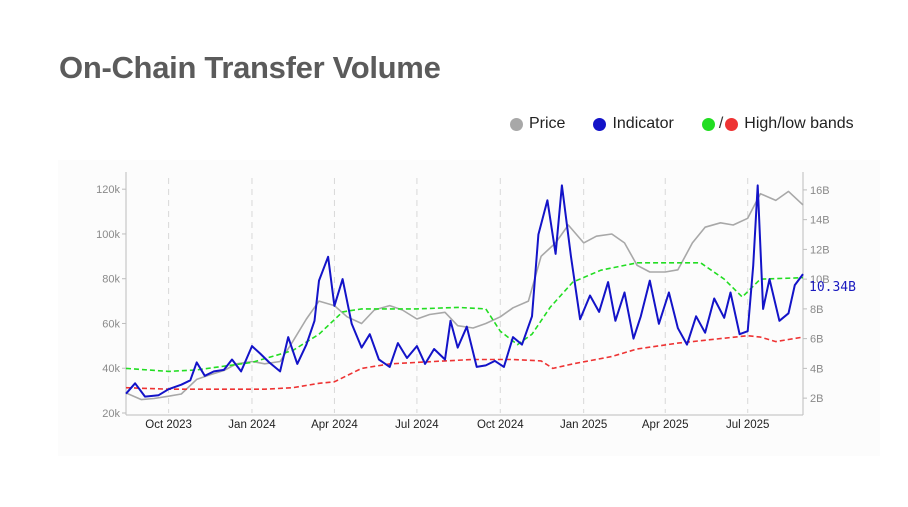 The image size is (908, 507). Describe the element at coordinates (600, 124) in the screenshot. I see `indicator-swatch-icon` at that location.